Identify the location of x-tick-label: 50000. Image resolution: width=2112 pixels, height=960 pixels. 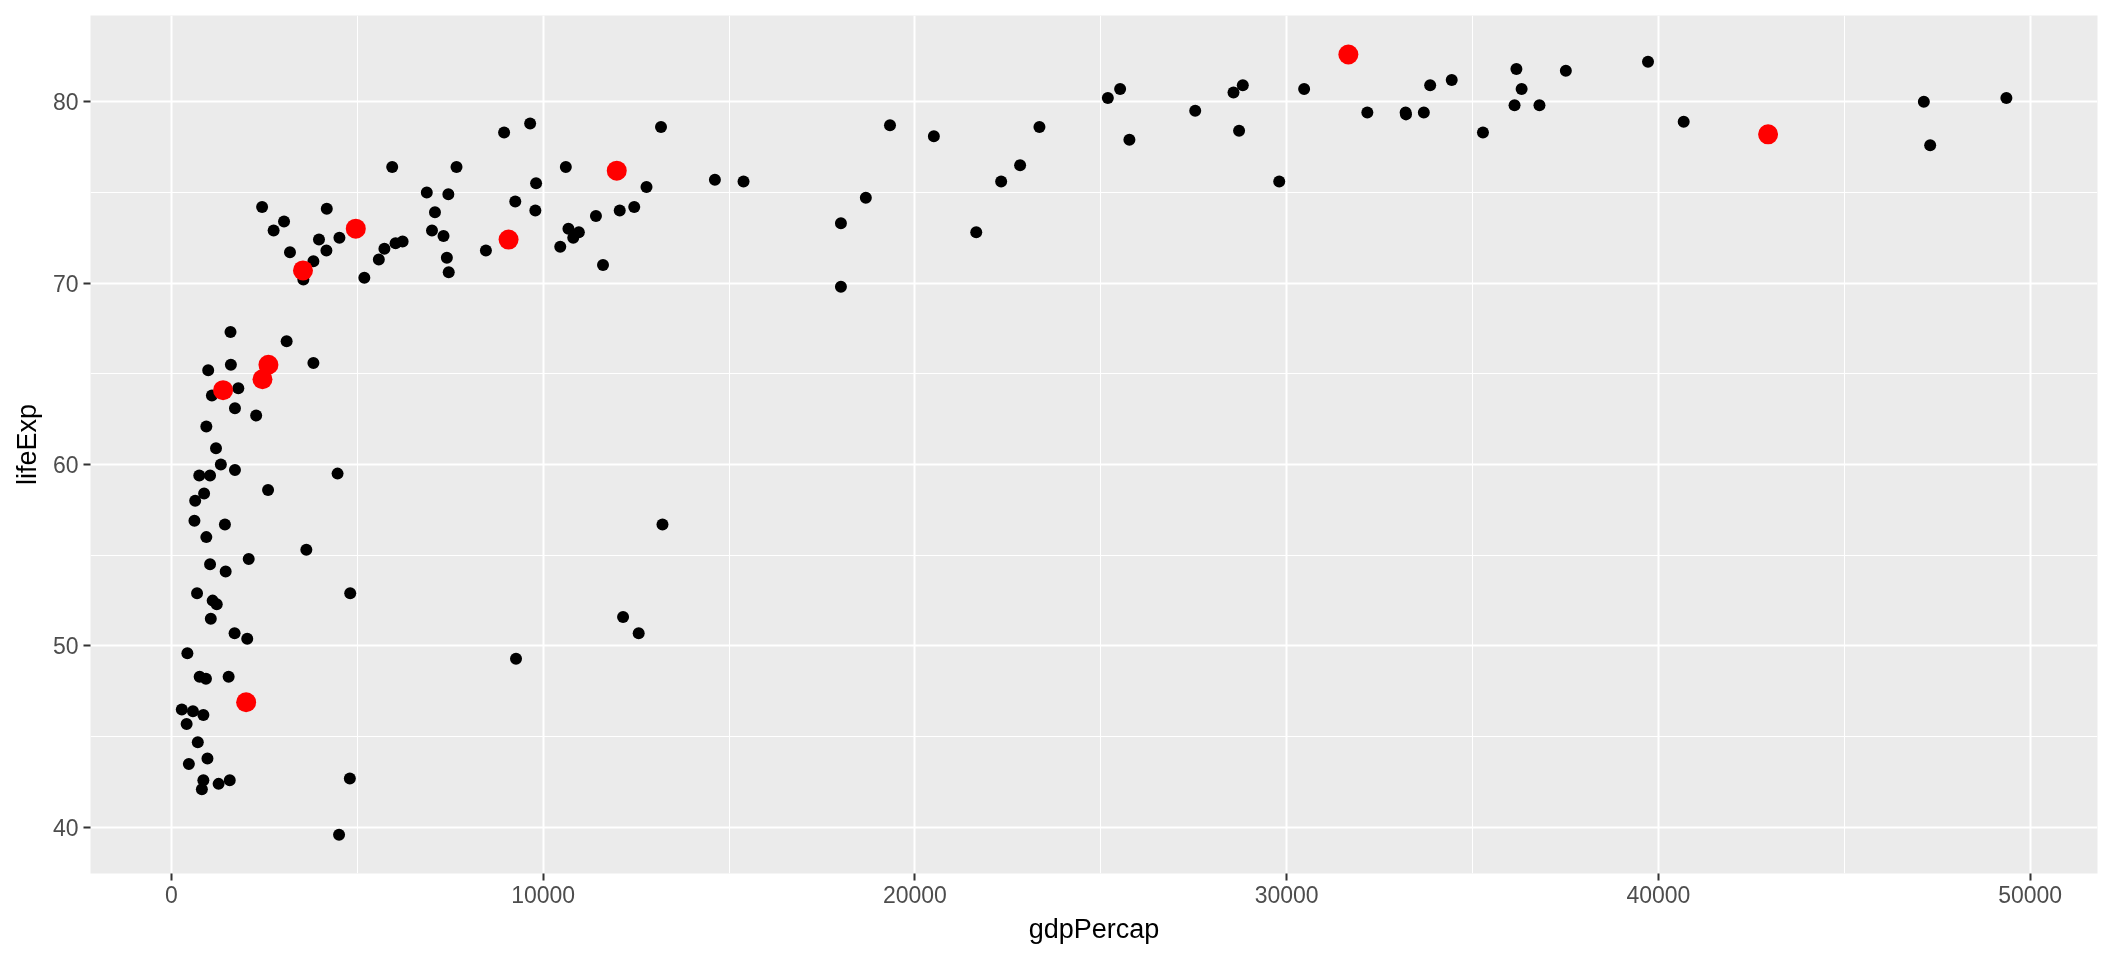
(2030, 894).